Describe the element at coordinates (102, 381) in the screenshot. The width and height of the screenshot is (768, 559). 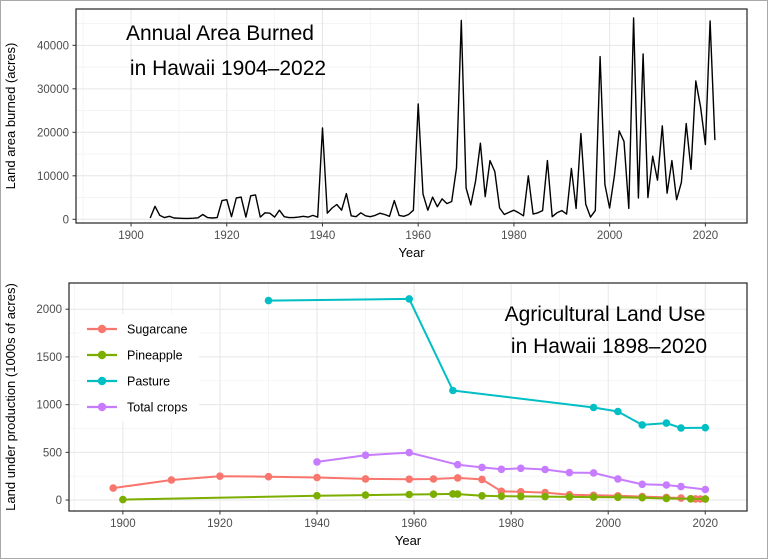
I see `legend-key-point-pasture` at that location.